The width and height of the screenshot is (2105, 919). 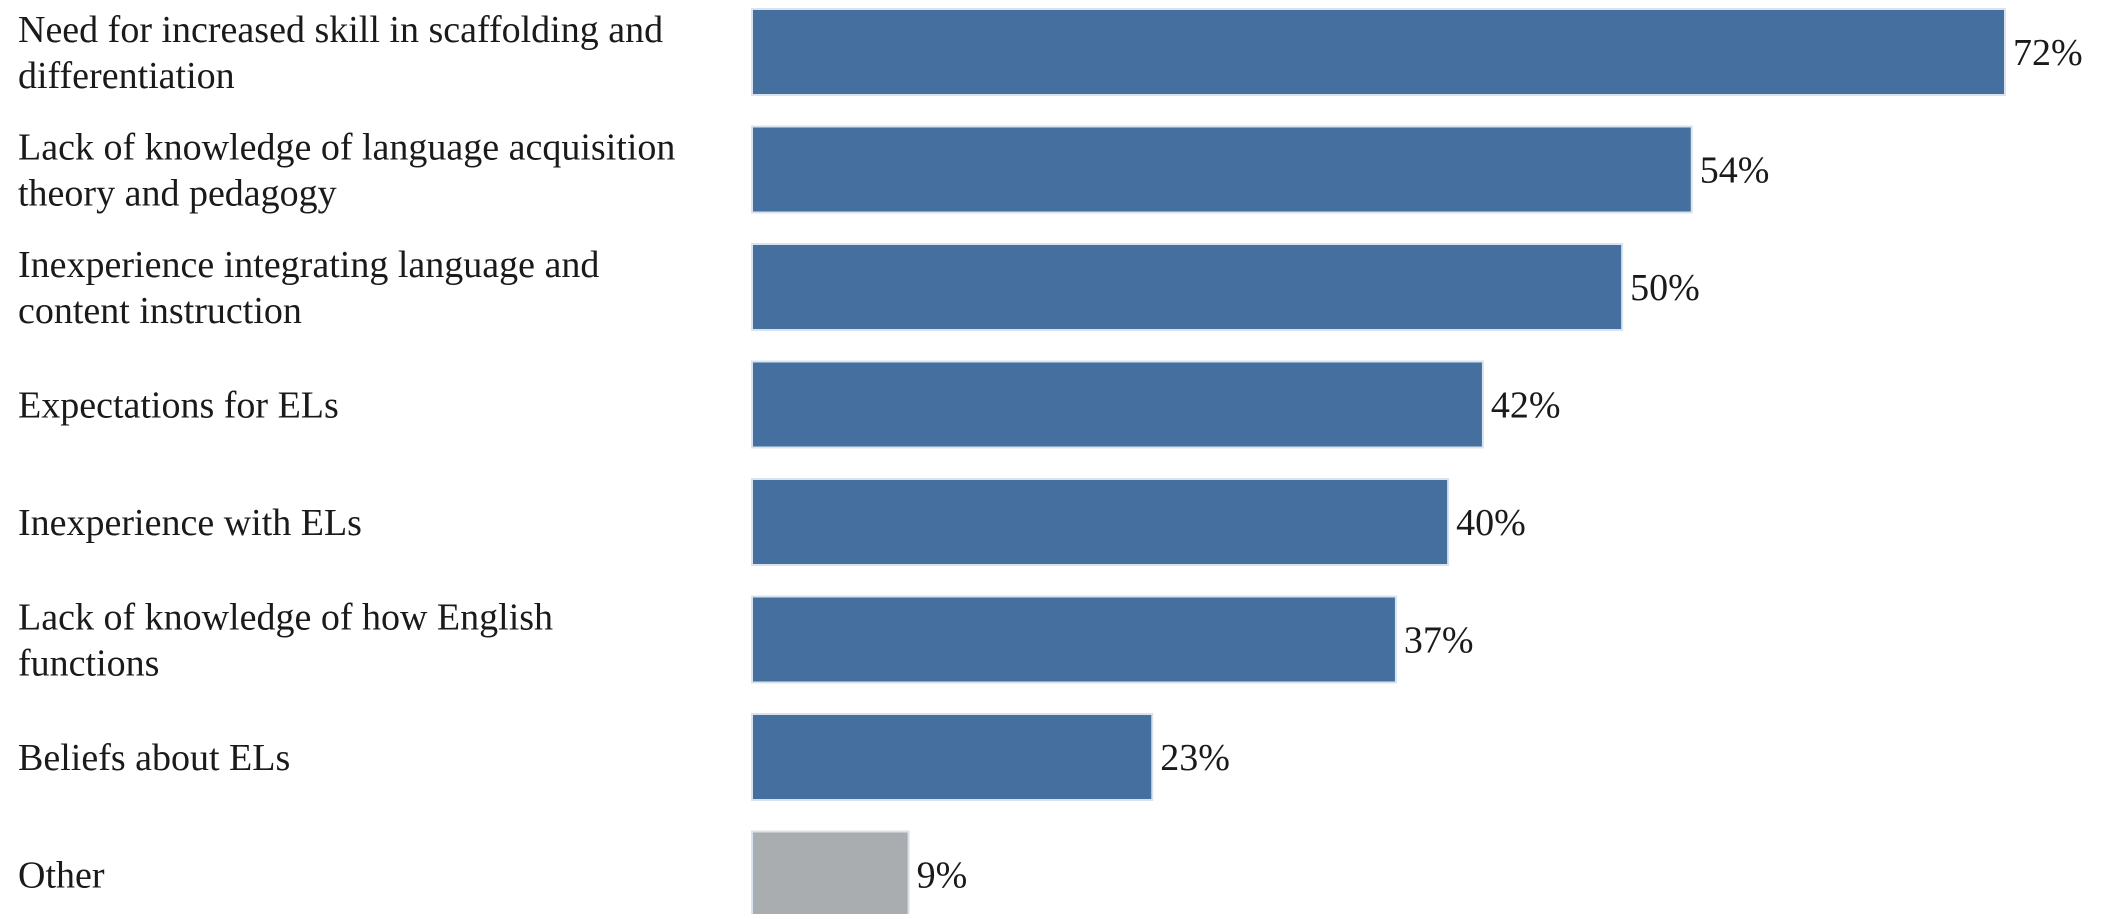 I want to click on category-label-5-line-1: functions, so click(x=88, y=664).